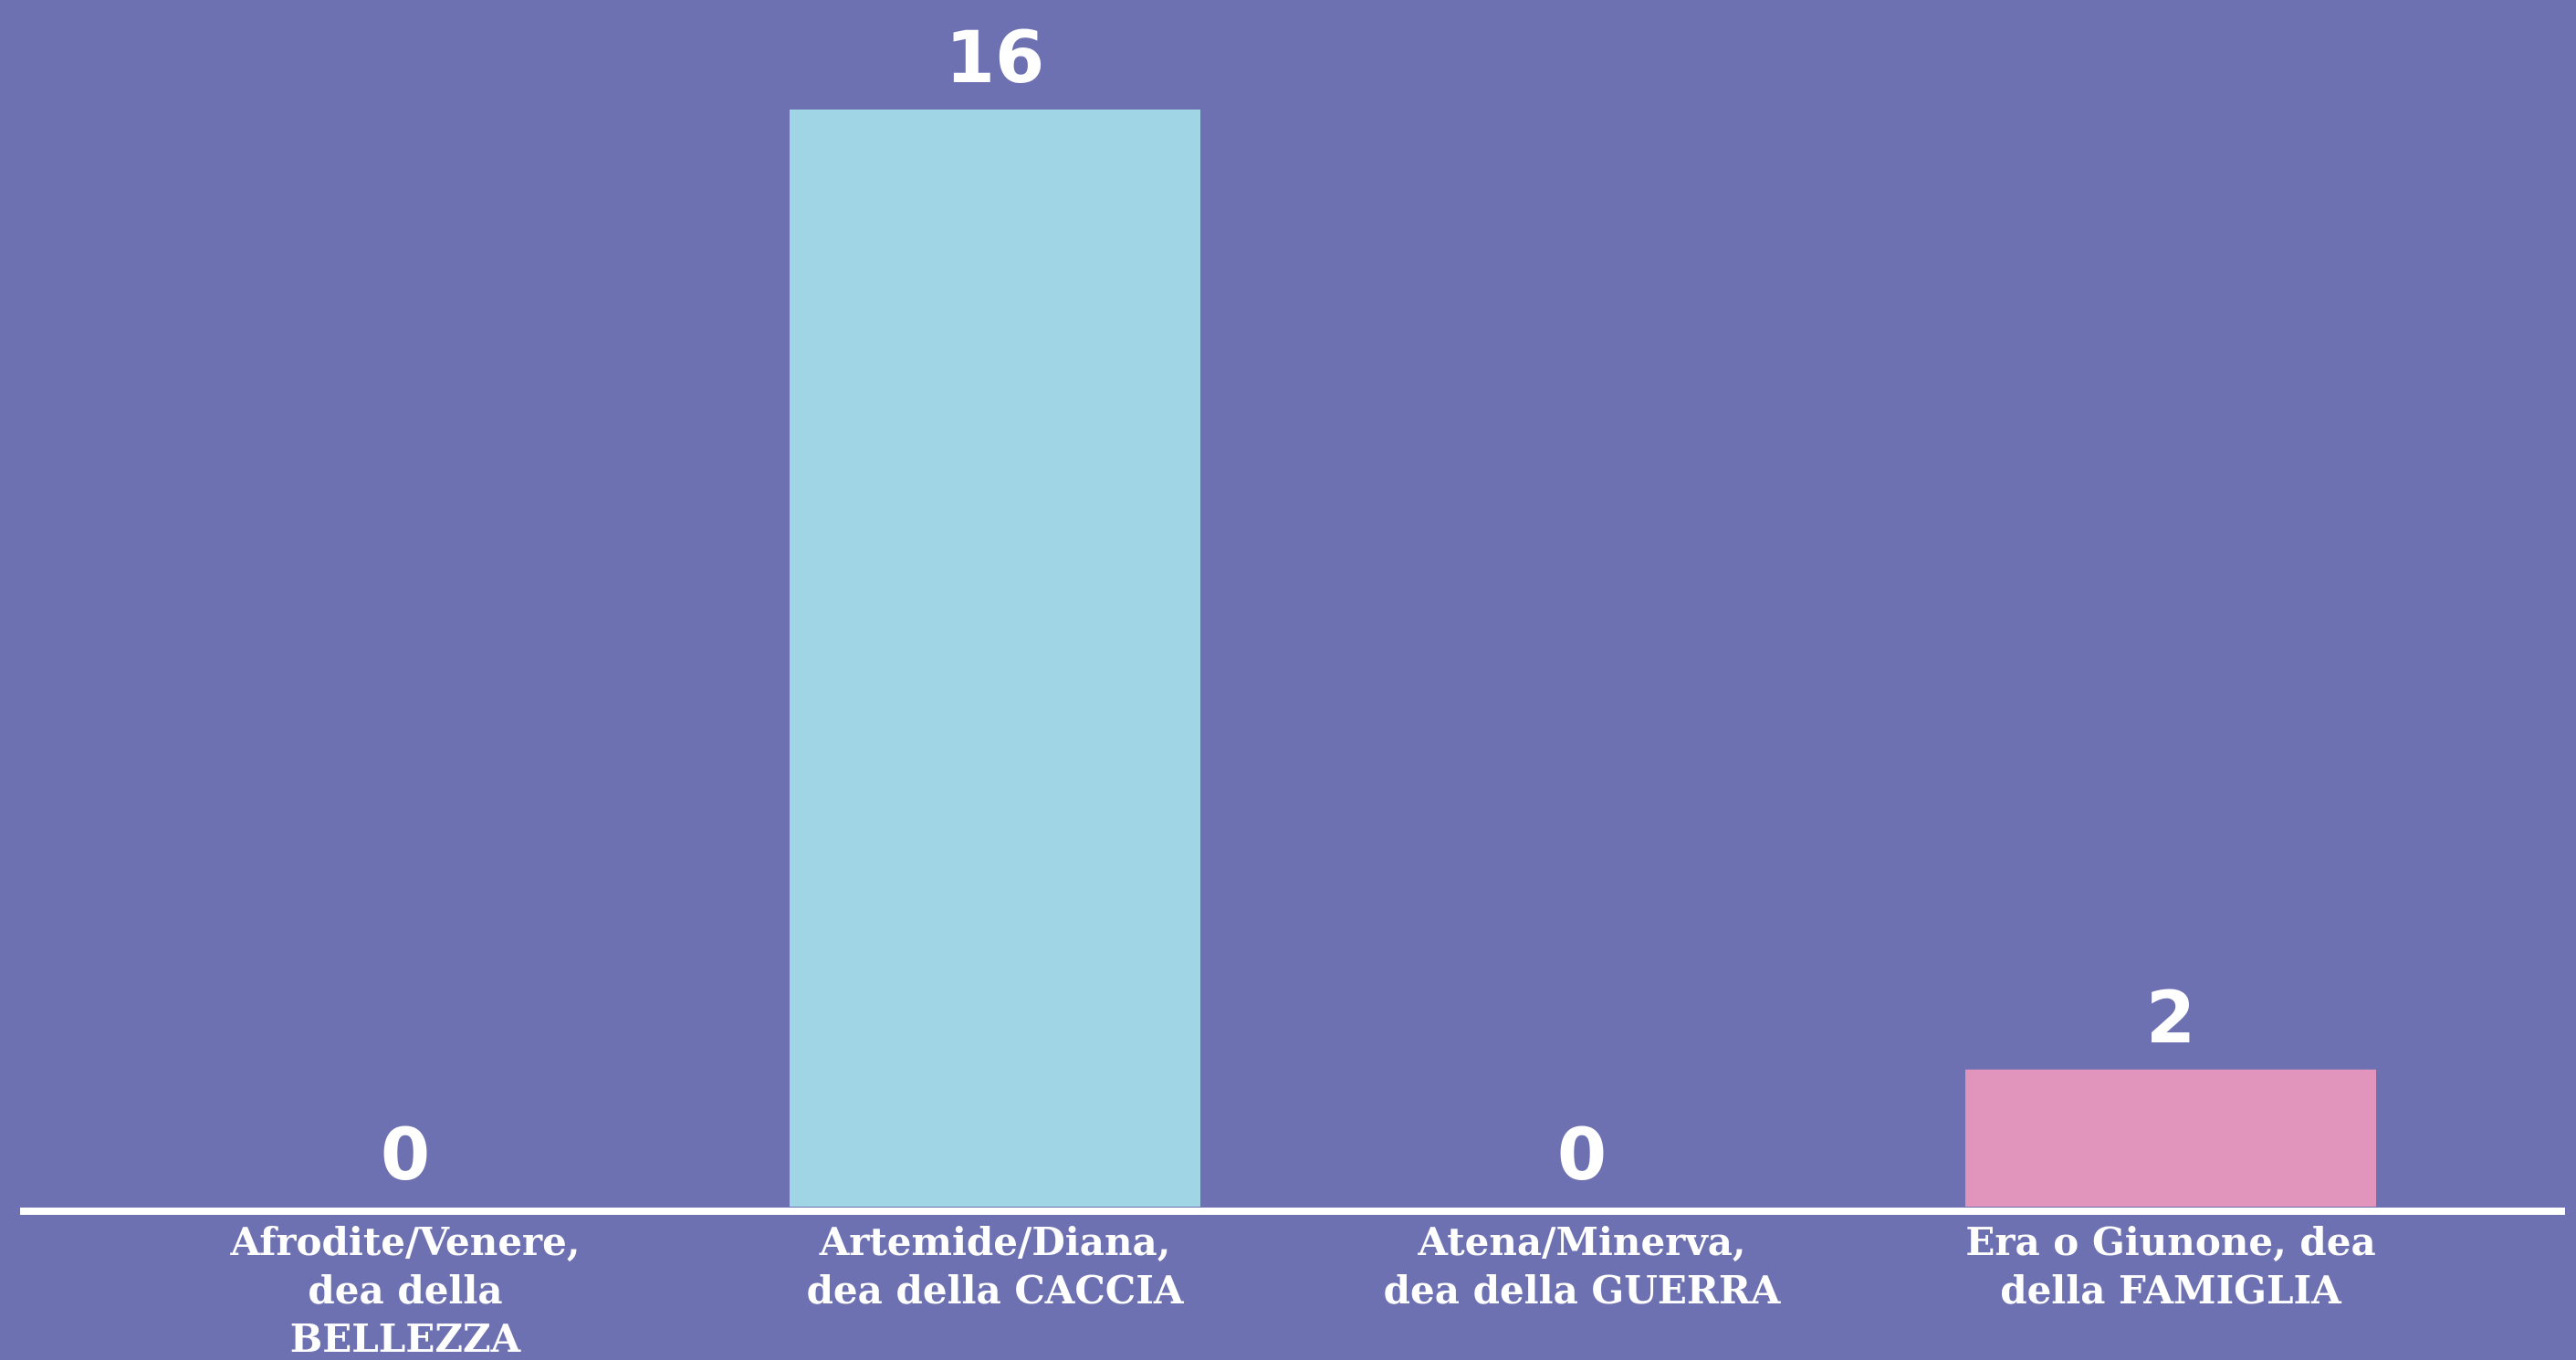 The height and width of the screenshot is (1360, 2576). What do you see at coordinates (996, 1291) in the screenshot?
I see `category-label-1-line-1: dea della CACCIA` at bounding box center [996, 1291].